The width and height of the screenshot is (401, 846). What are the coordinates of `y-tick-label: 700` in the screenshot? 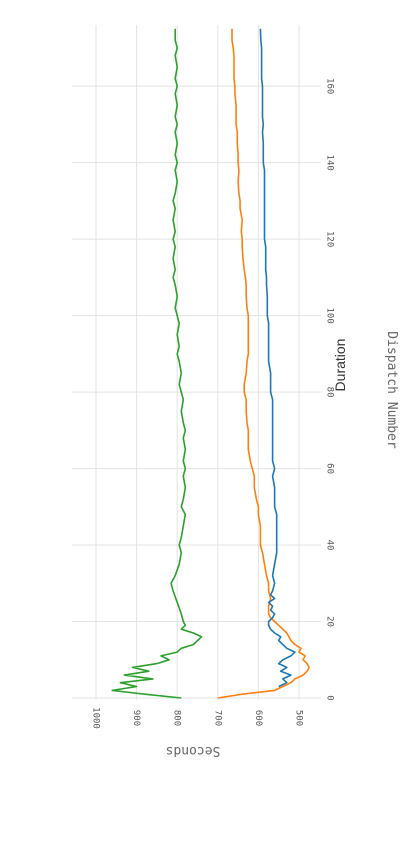 It's located at (217, 718).